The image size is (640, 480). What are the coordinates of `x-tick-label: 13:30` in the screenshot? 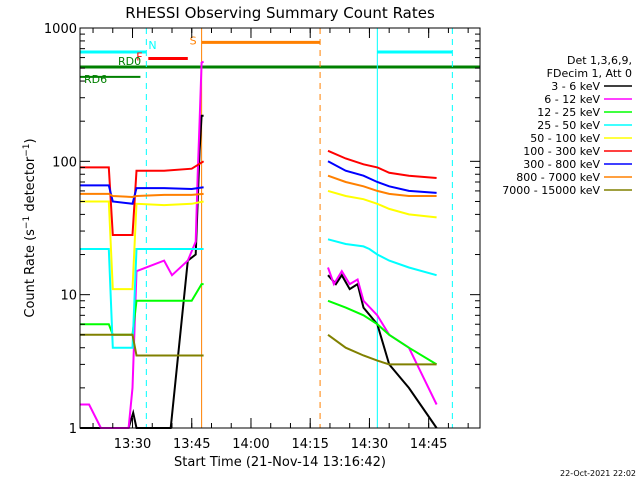 It's located at (132, 444).